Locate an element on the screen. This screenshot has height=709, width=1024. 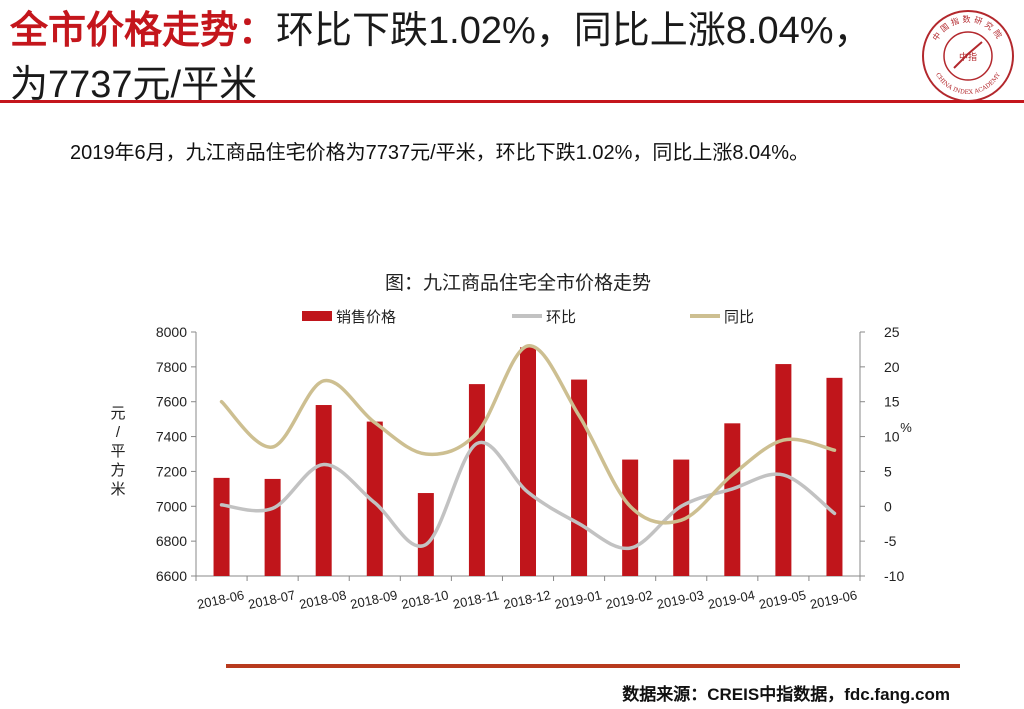
left-tick-label: 7000 is located at coordinates (171, 506).